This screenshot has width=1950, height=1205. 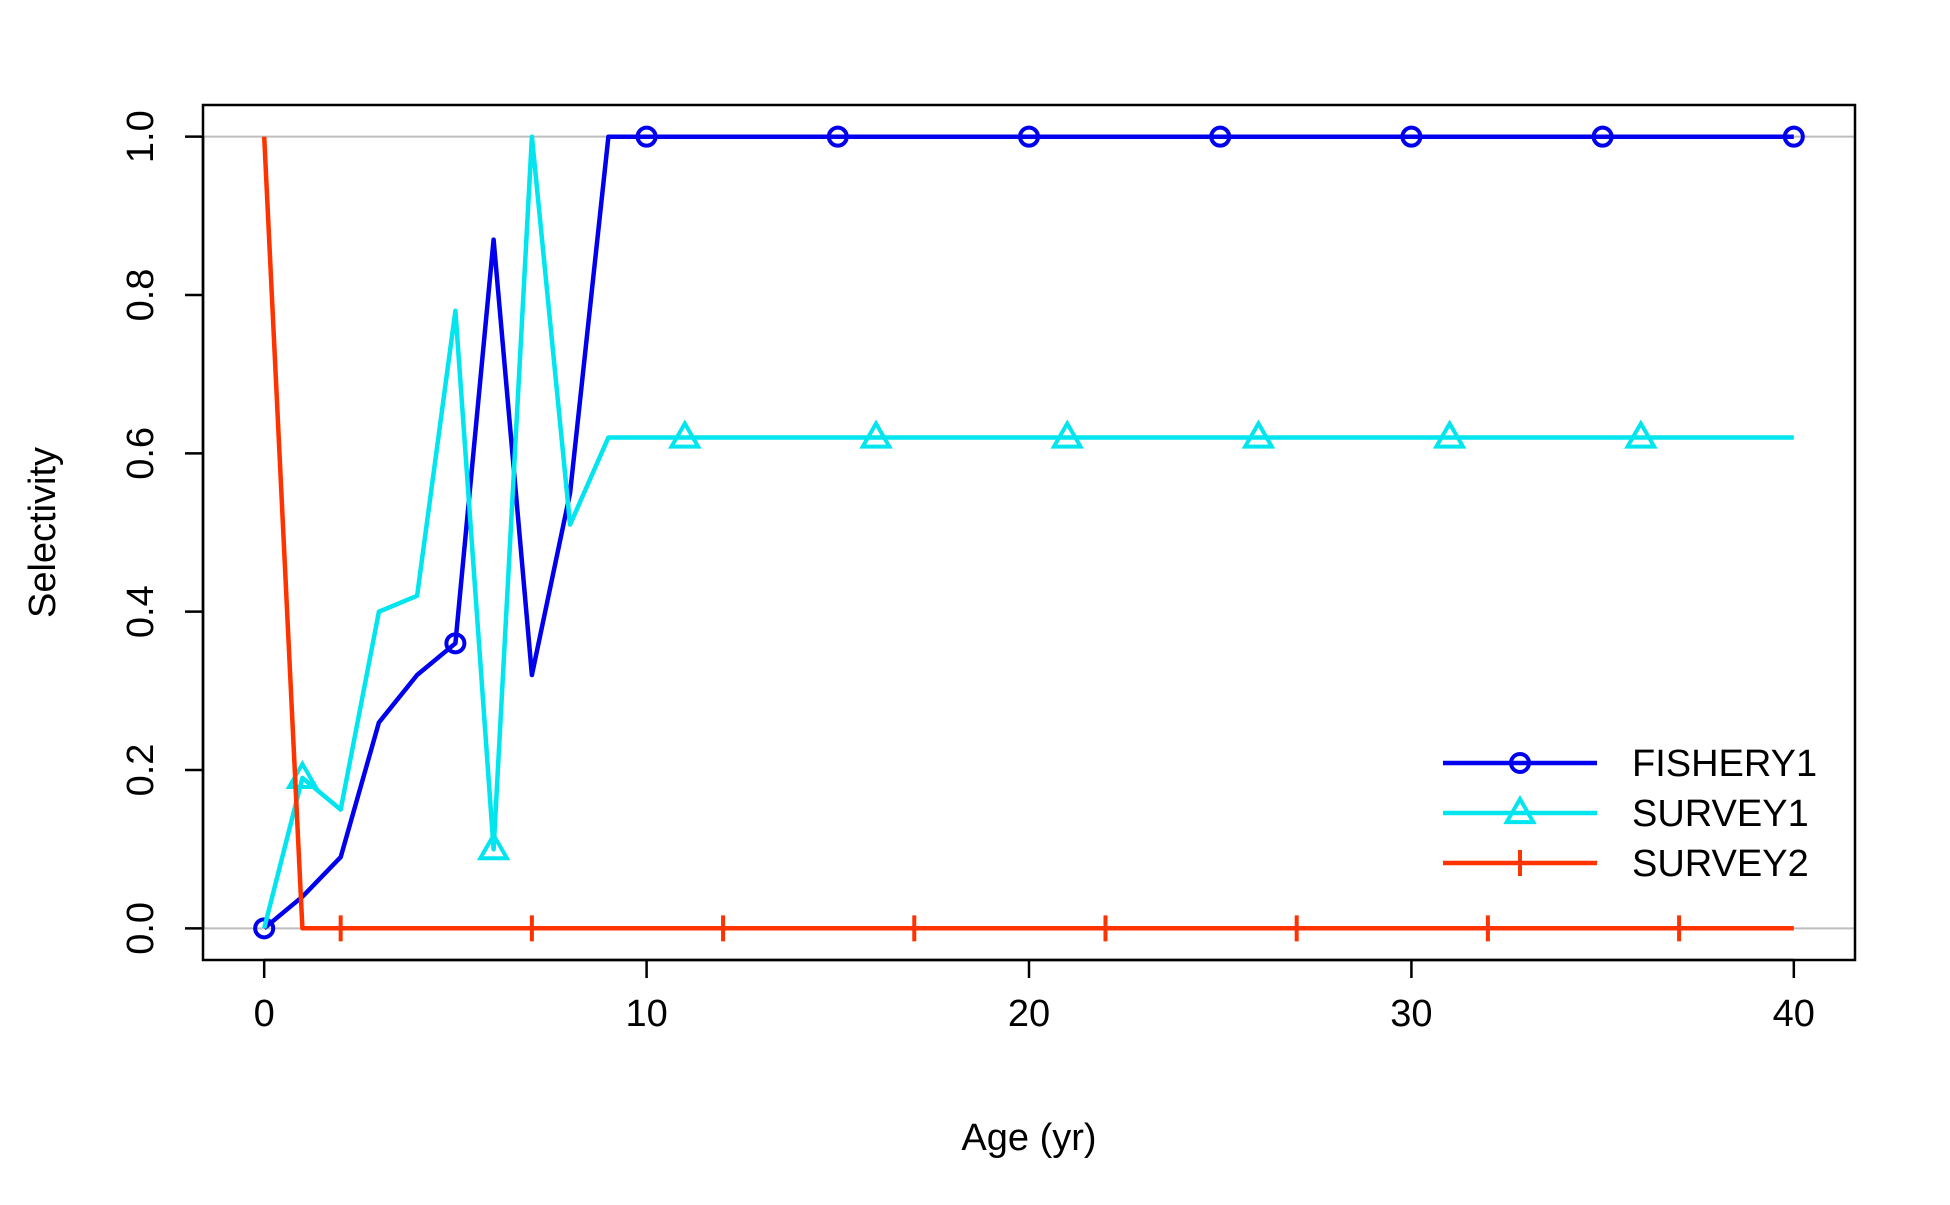 I want to click on y-tick-label: 0.0, so click(x=141, y=928).